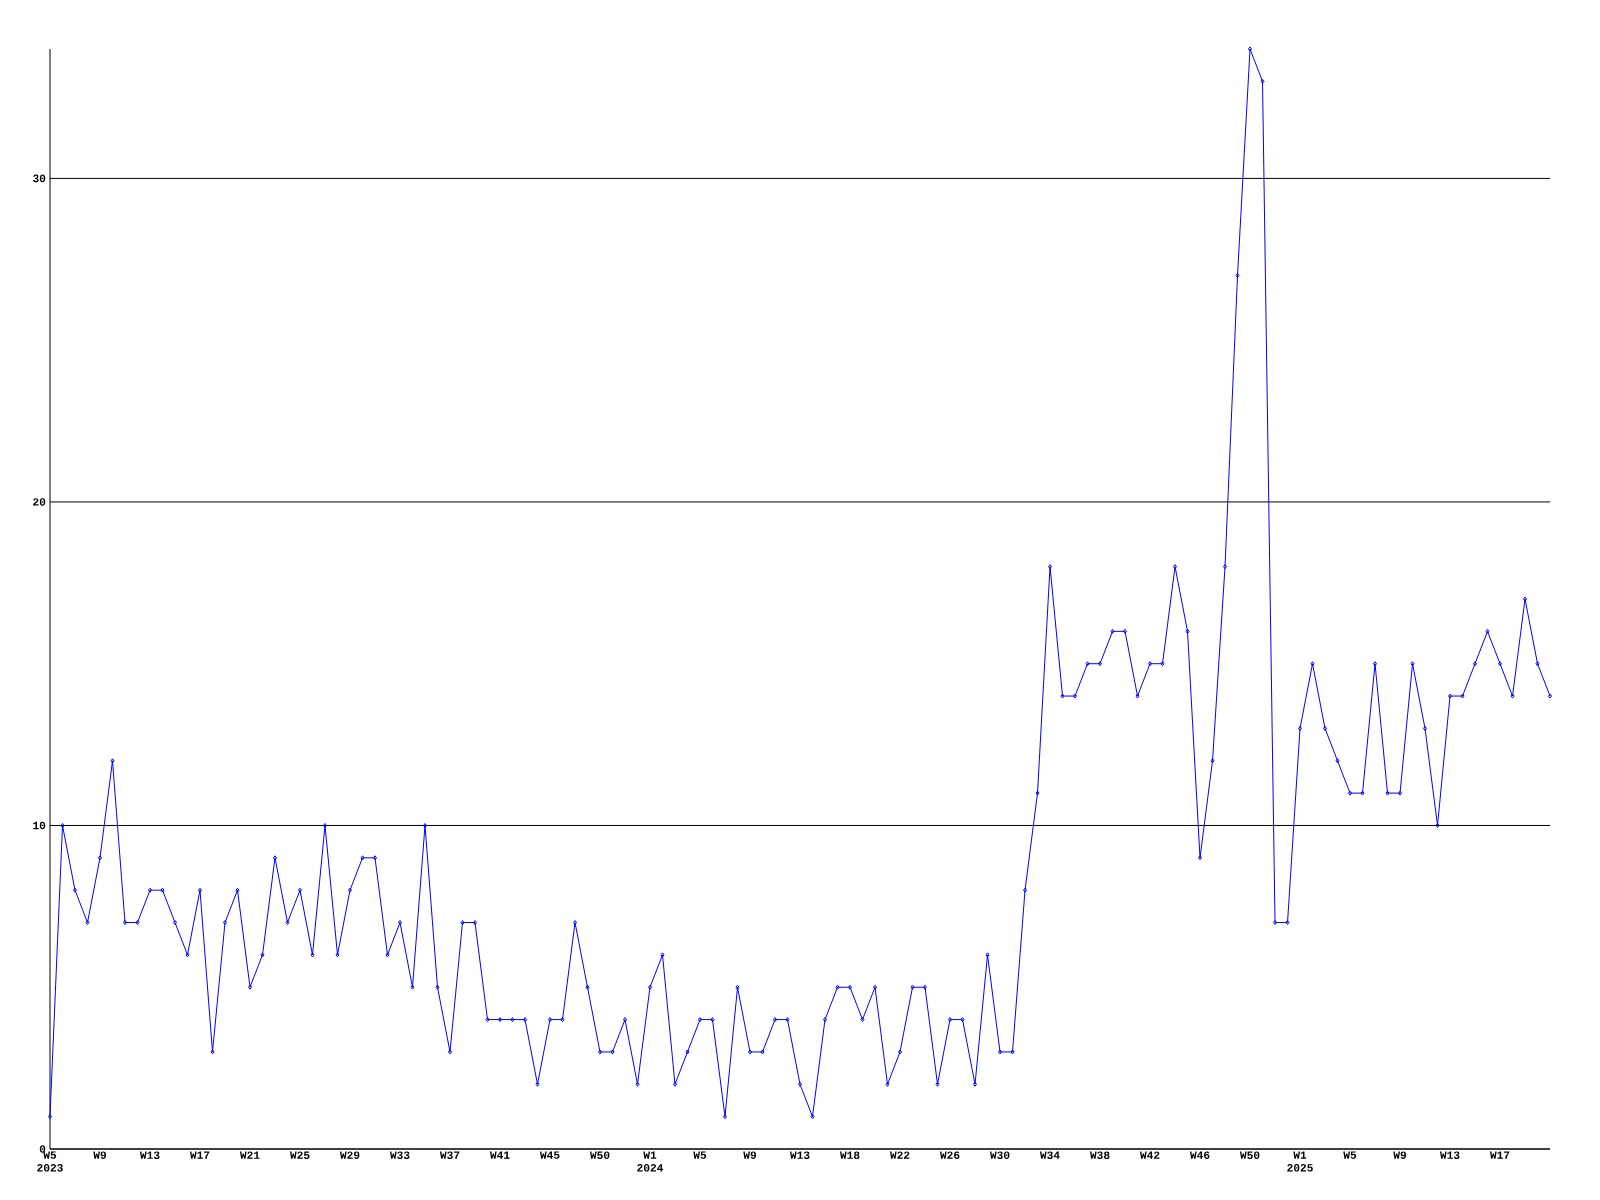  What do you see at coordinates (1199, 1155) in the screenshot?
I see `x-tick-label: W46` at bounding box center [1199, 1155].